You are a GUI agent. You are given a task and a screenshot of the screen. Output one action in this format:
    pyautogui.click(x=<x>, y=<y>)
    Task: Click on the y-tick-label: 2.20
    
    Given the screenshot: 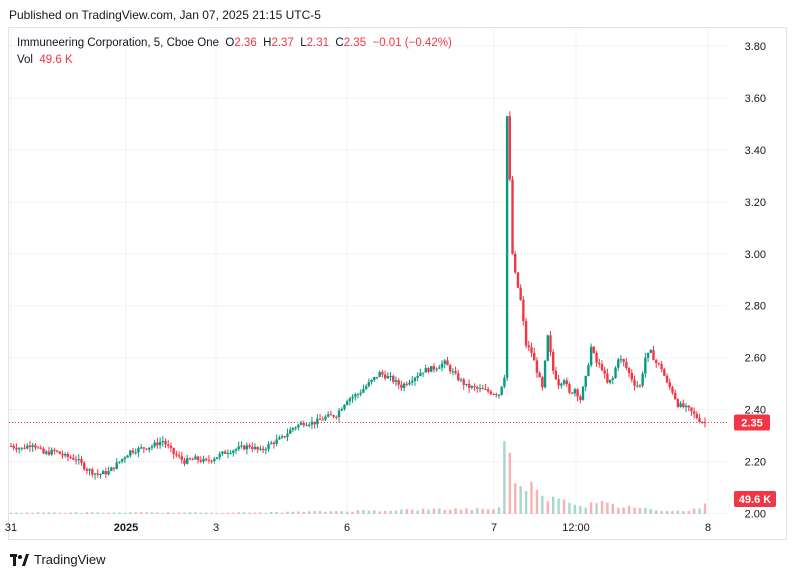 What is the action you would take?
    pyautogui.click(x=755, y=462)
    